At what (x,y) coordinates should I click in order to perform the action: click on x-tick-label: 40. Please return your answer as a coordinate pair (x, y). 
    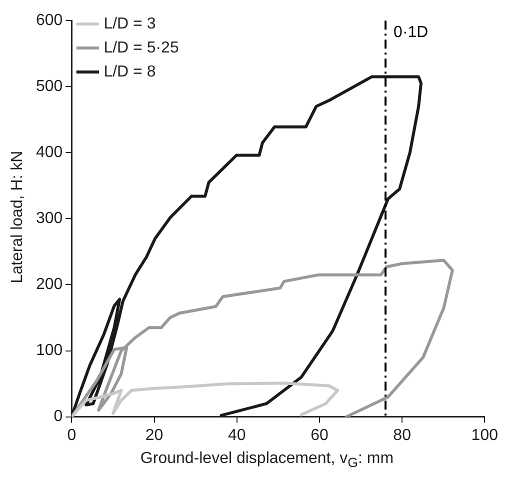
    Looking at the image, I should click on (237, 435).